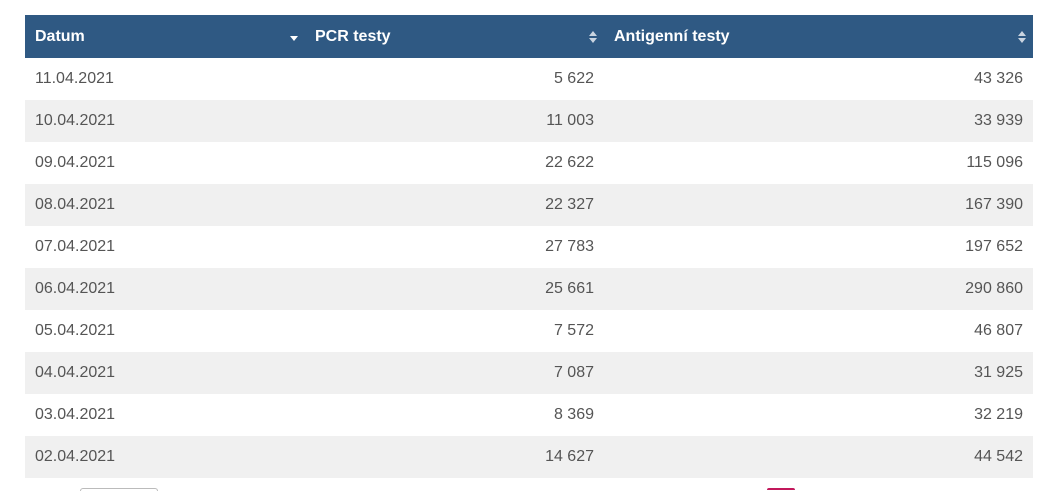  What do you see at coordinates (998, 78) in the screenshot?
I see `cell-antigen: 43 326` at bounding box center [998, 78].